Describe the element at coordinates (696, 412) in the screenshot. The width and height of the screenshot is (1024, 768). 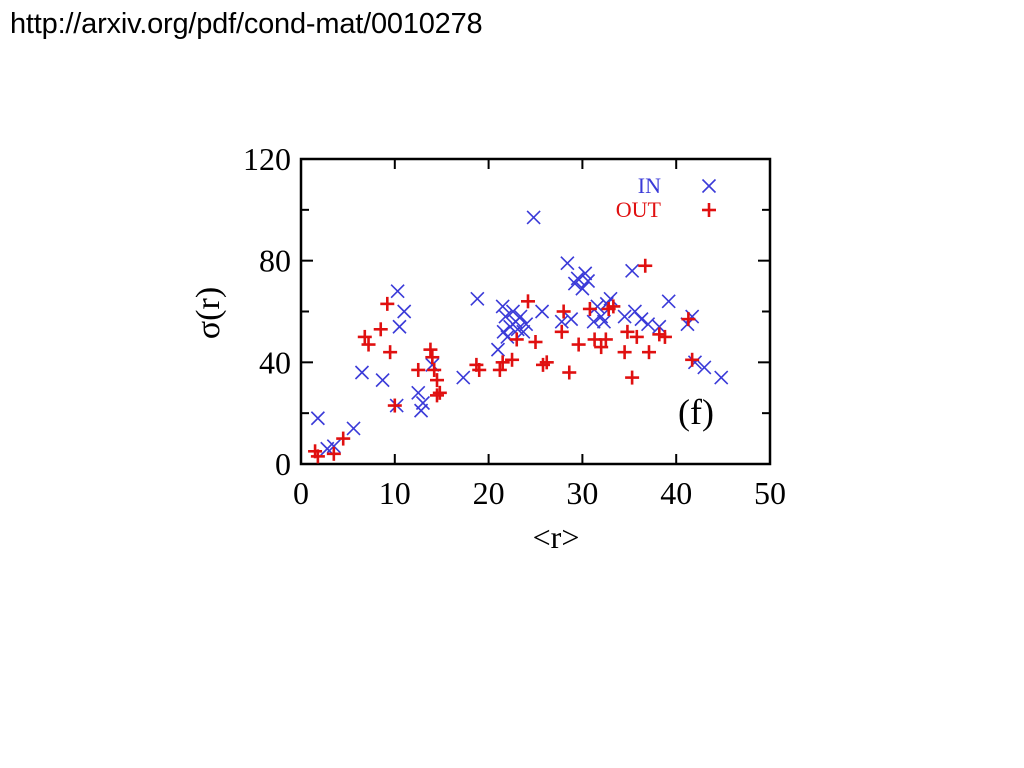
I see `panel-label: (f)` at that location.